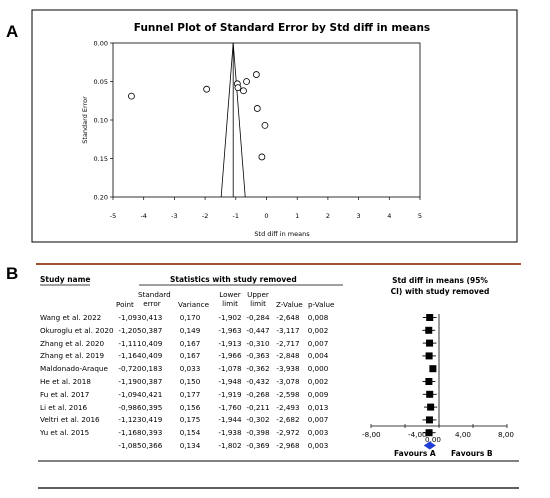 The height and width of the screenshot is (498, 550). I want to click on upper-cell: -0,310, so click(258, 343).